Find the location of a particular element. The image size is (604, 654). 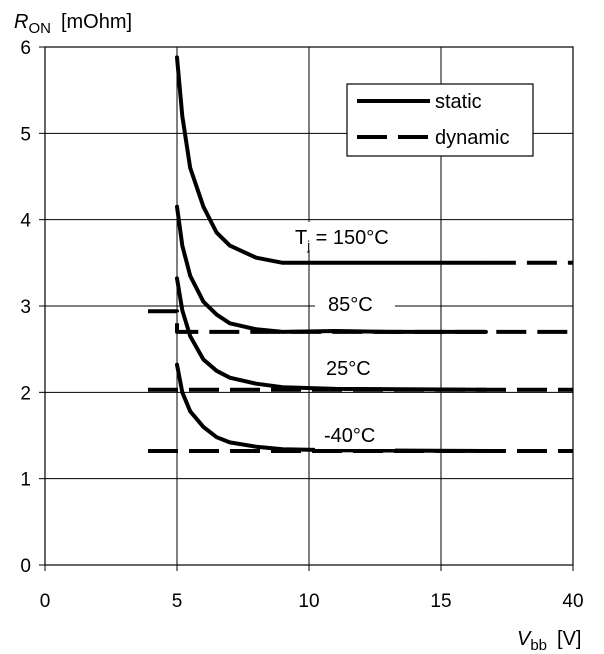

legend-box is located at coordinates (440, 120).